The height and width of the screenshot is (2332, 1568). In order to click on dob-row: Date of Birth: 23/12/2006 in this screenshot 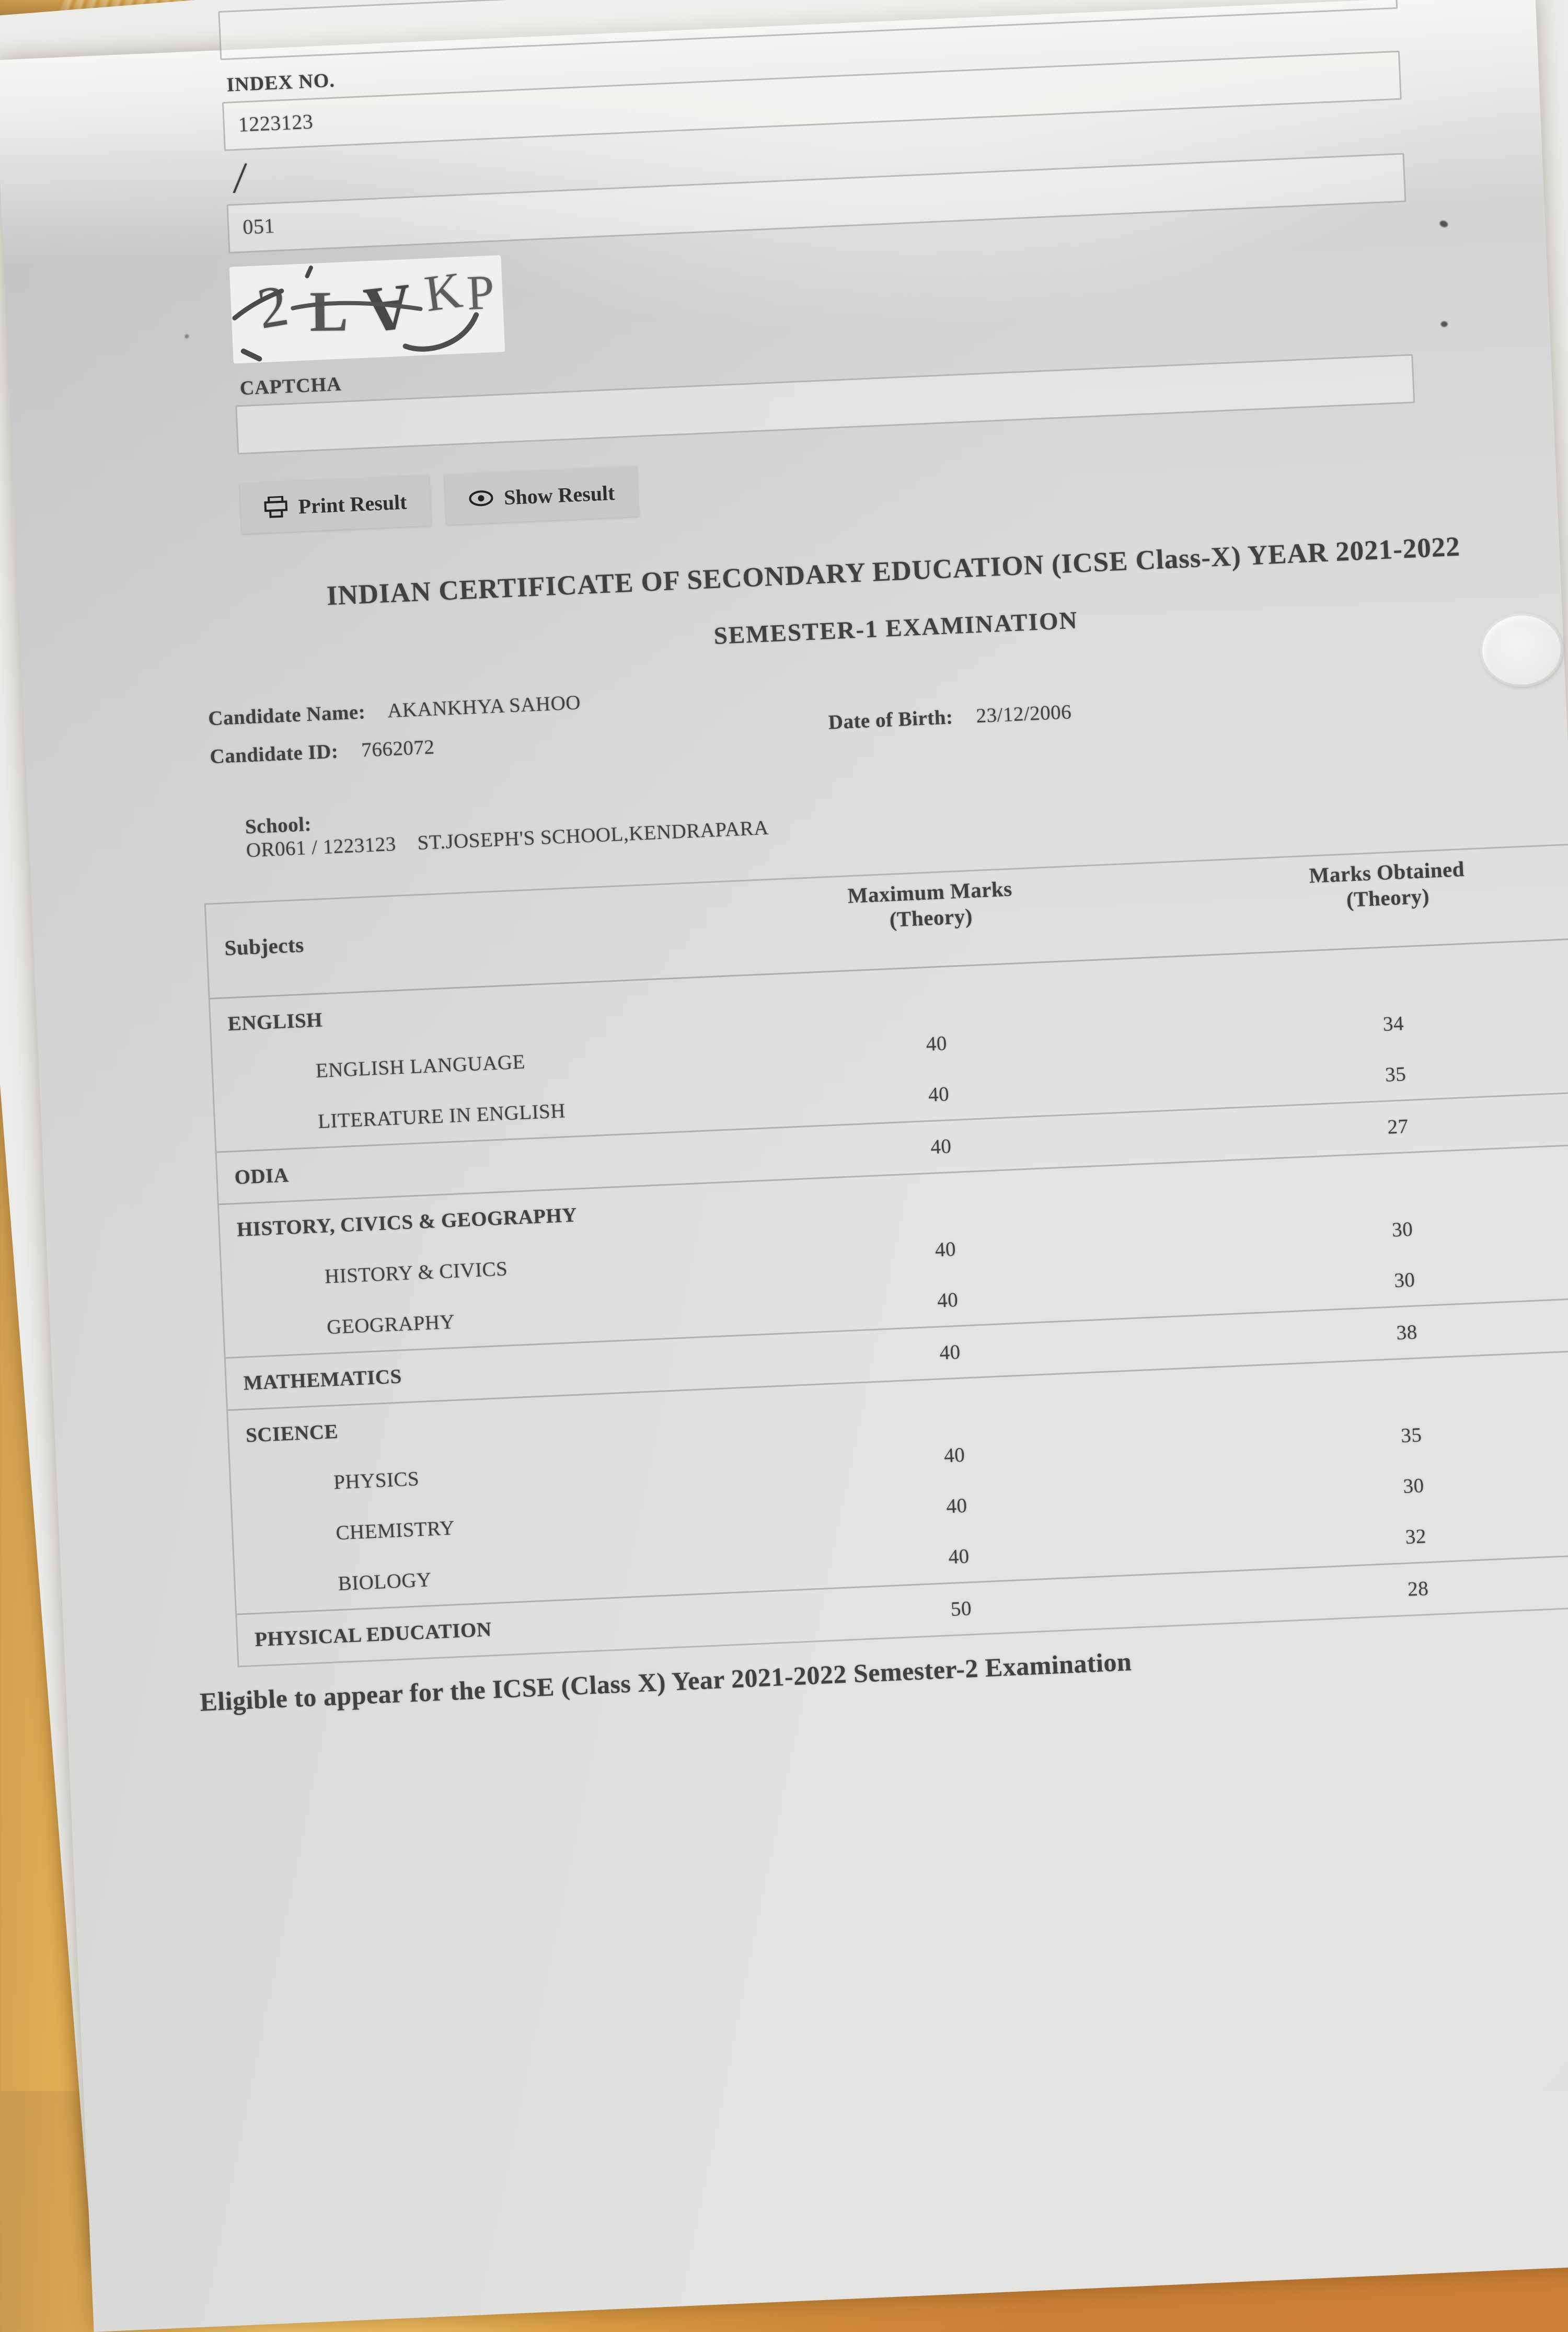, I will do `click(950, 717)`.